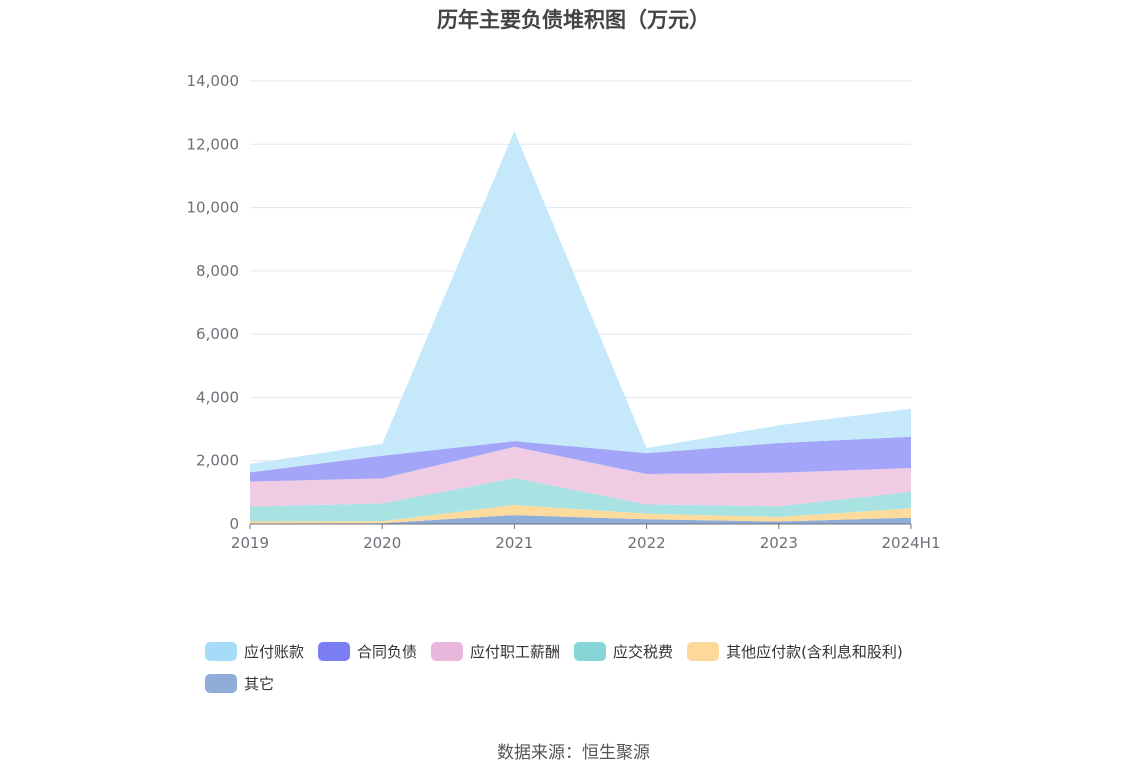 The width and height of the screenshot is (1147, 776). I want to click on chart-title: 历年主要负债堆积图（万元）, so click(573, 20).